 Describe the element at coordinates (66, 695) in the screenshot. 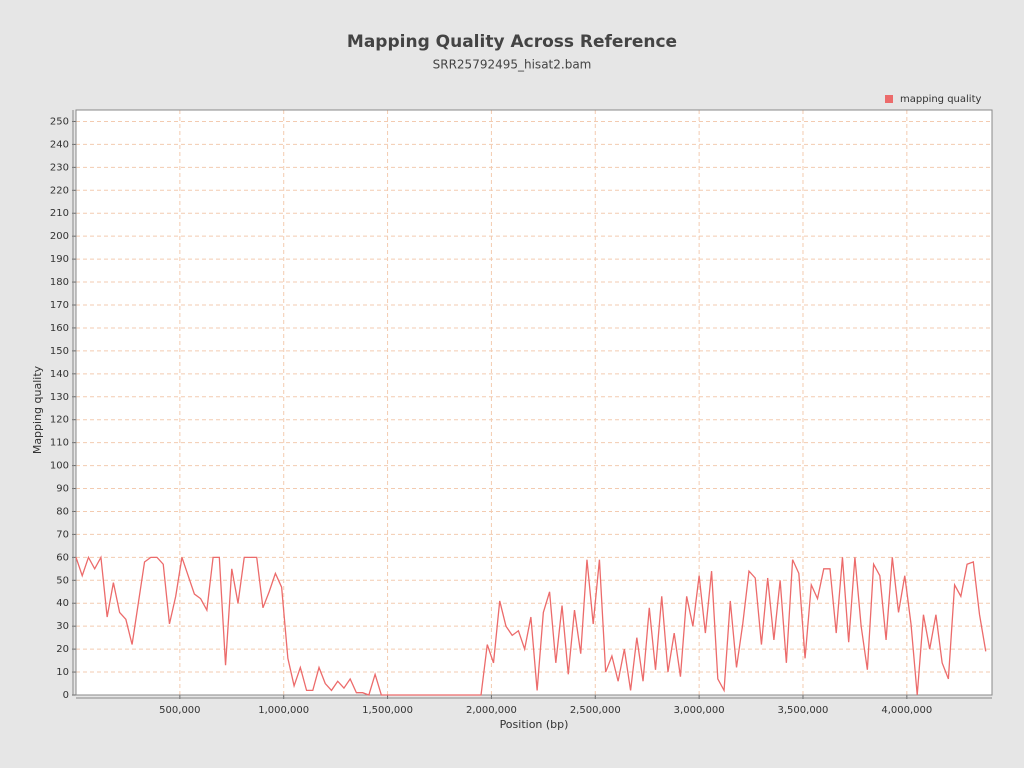

I see `y-tick-label: 0` at that location.